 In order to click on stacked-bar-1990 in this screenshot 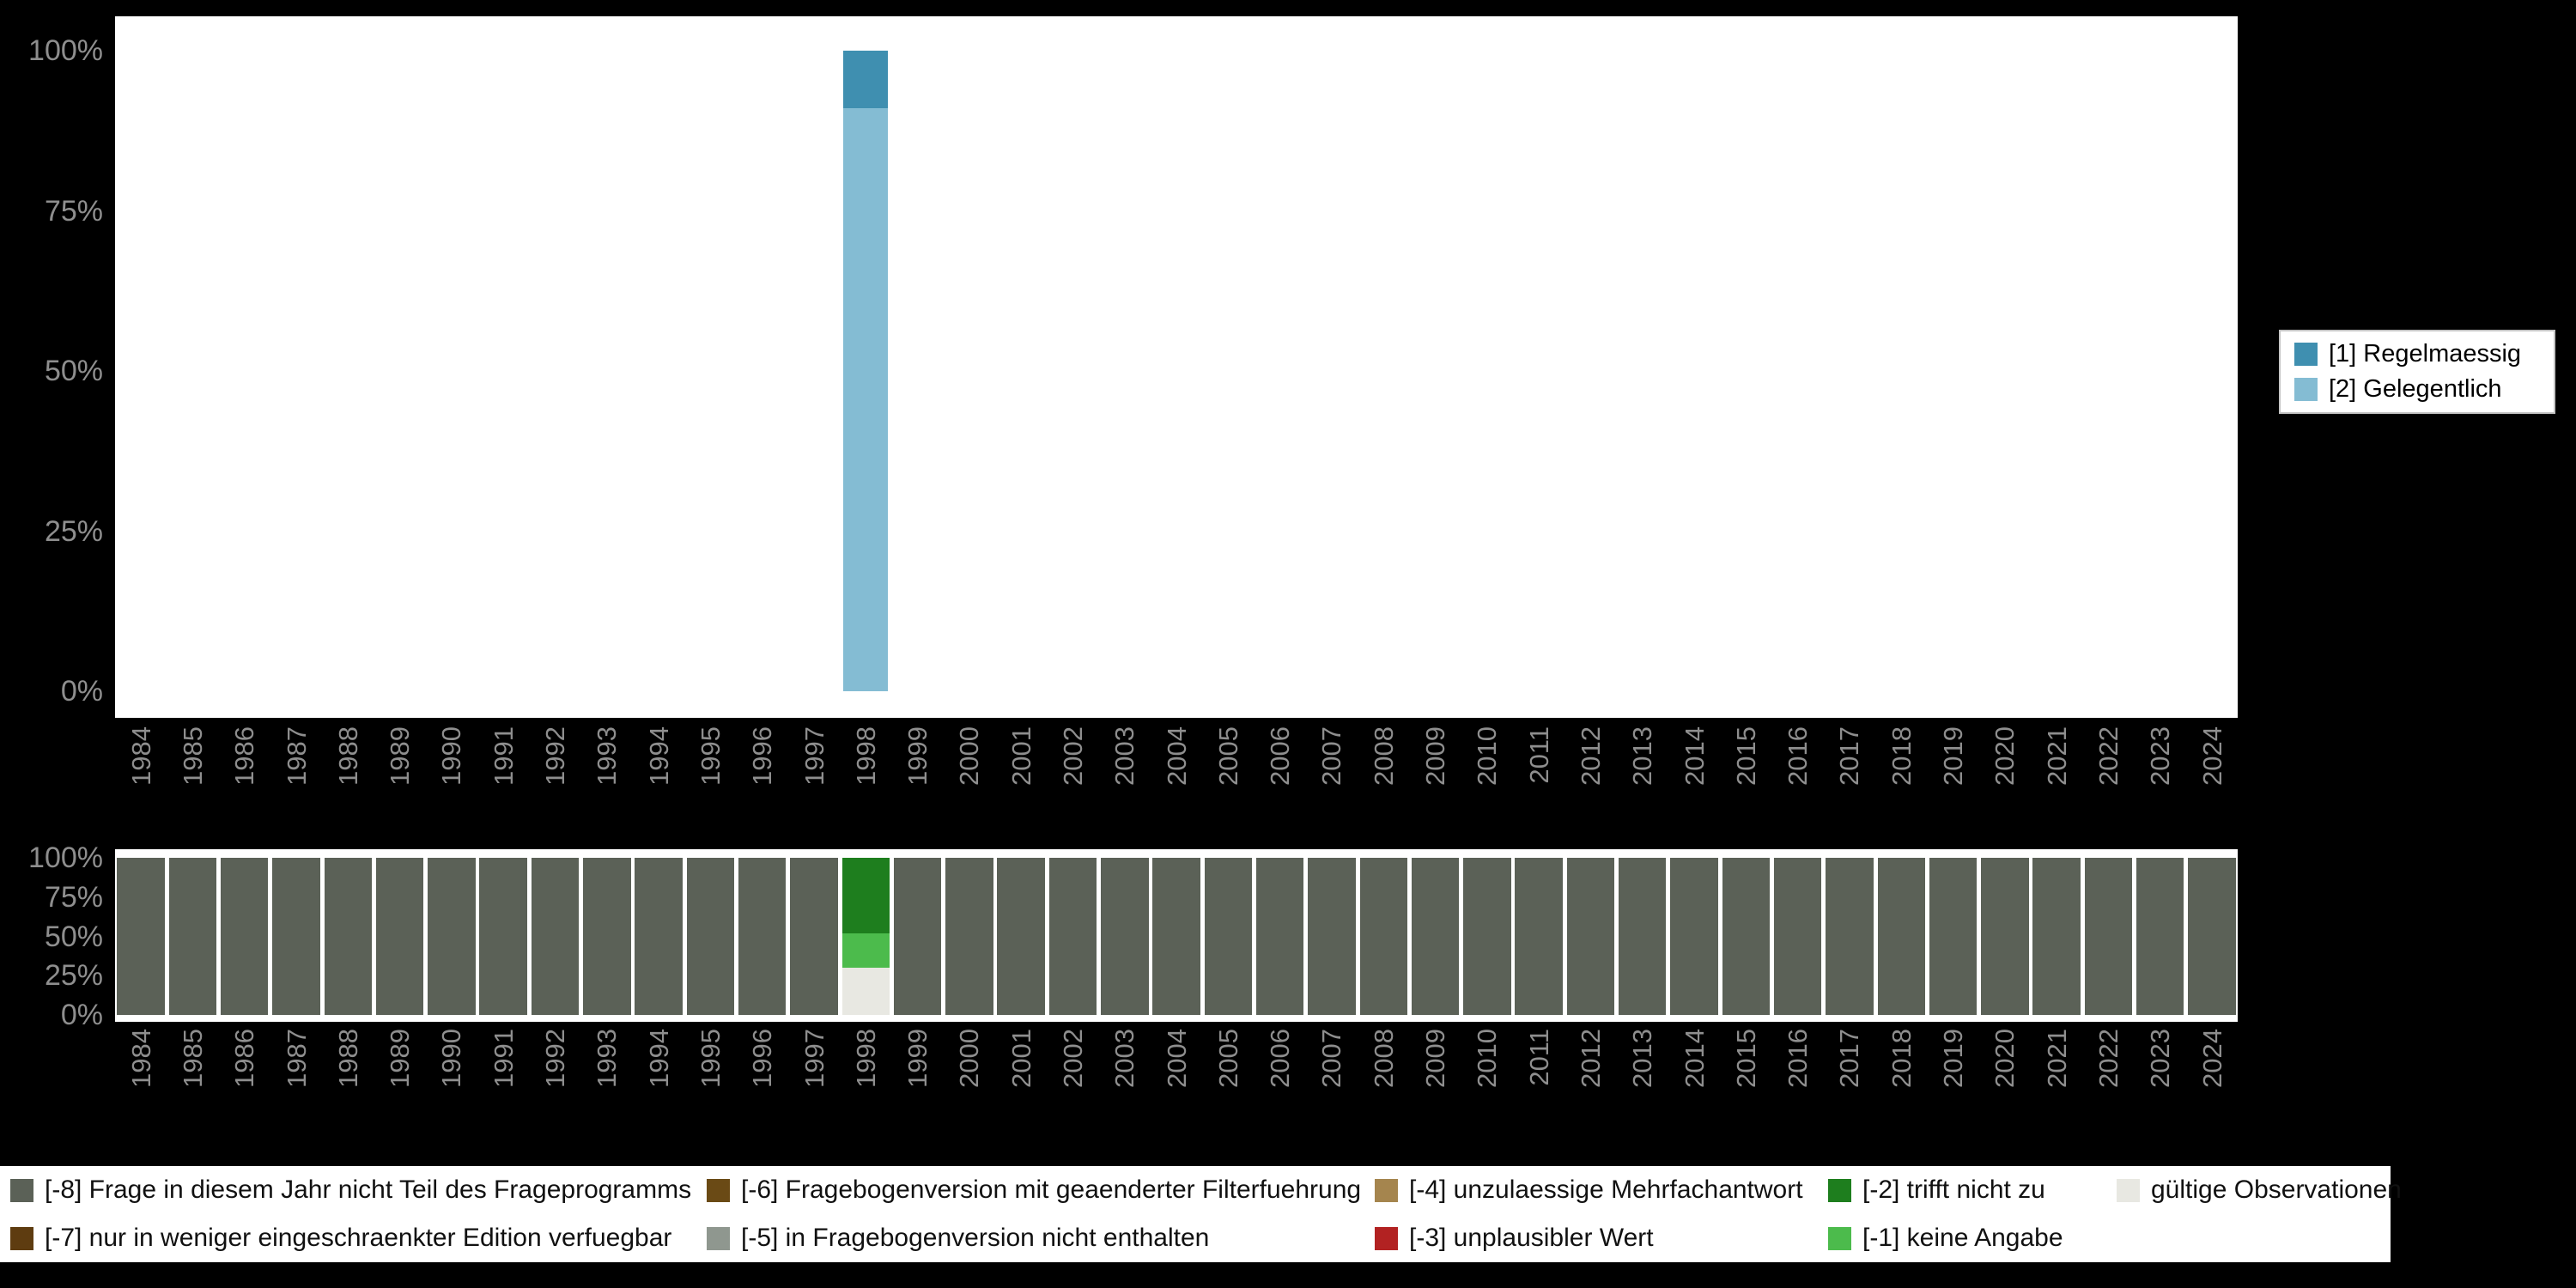, I will do `click(452, 371)`.